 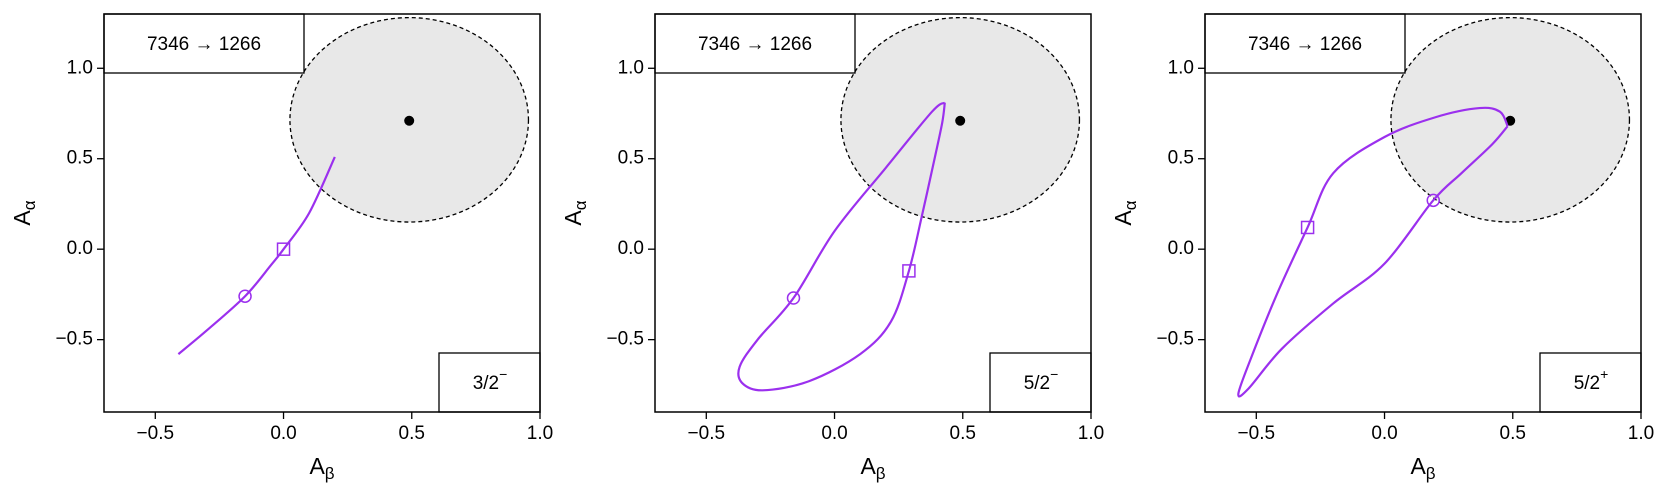 I want to click on state-j: 3/2, so click(x=486, y=383).